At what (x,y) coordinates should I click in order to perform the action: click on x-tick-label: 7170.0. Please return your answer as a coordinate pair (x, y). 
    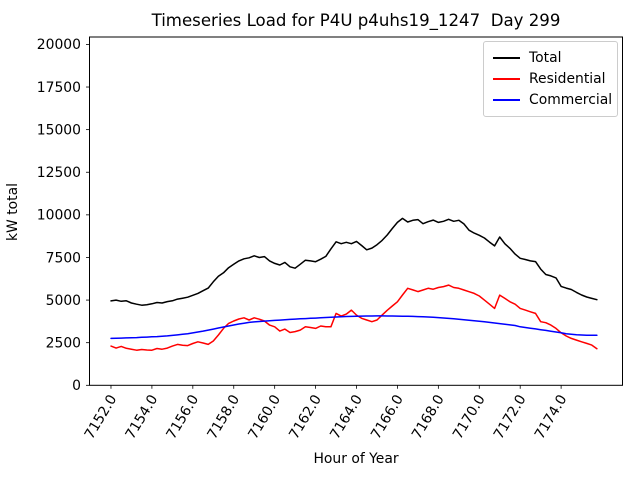
    Looking at the image, I should click on (469, 417).